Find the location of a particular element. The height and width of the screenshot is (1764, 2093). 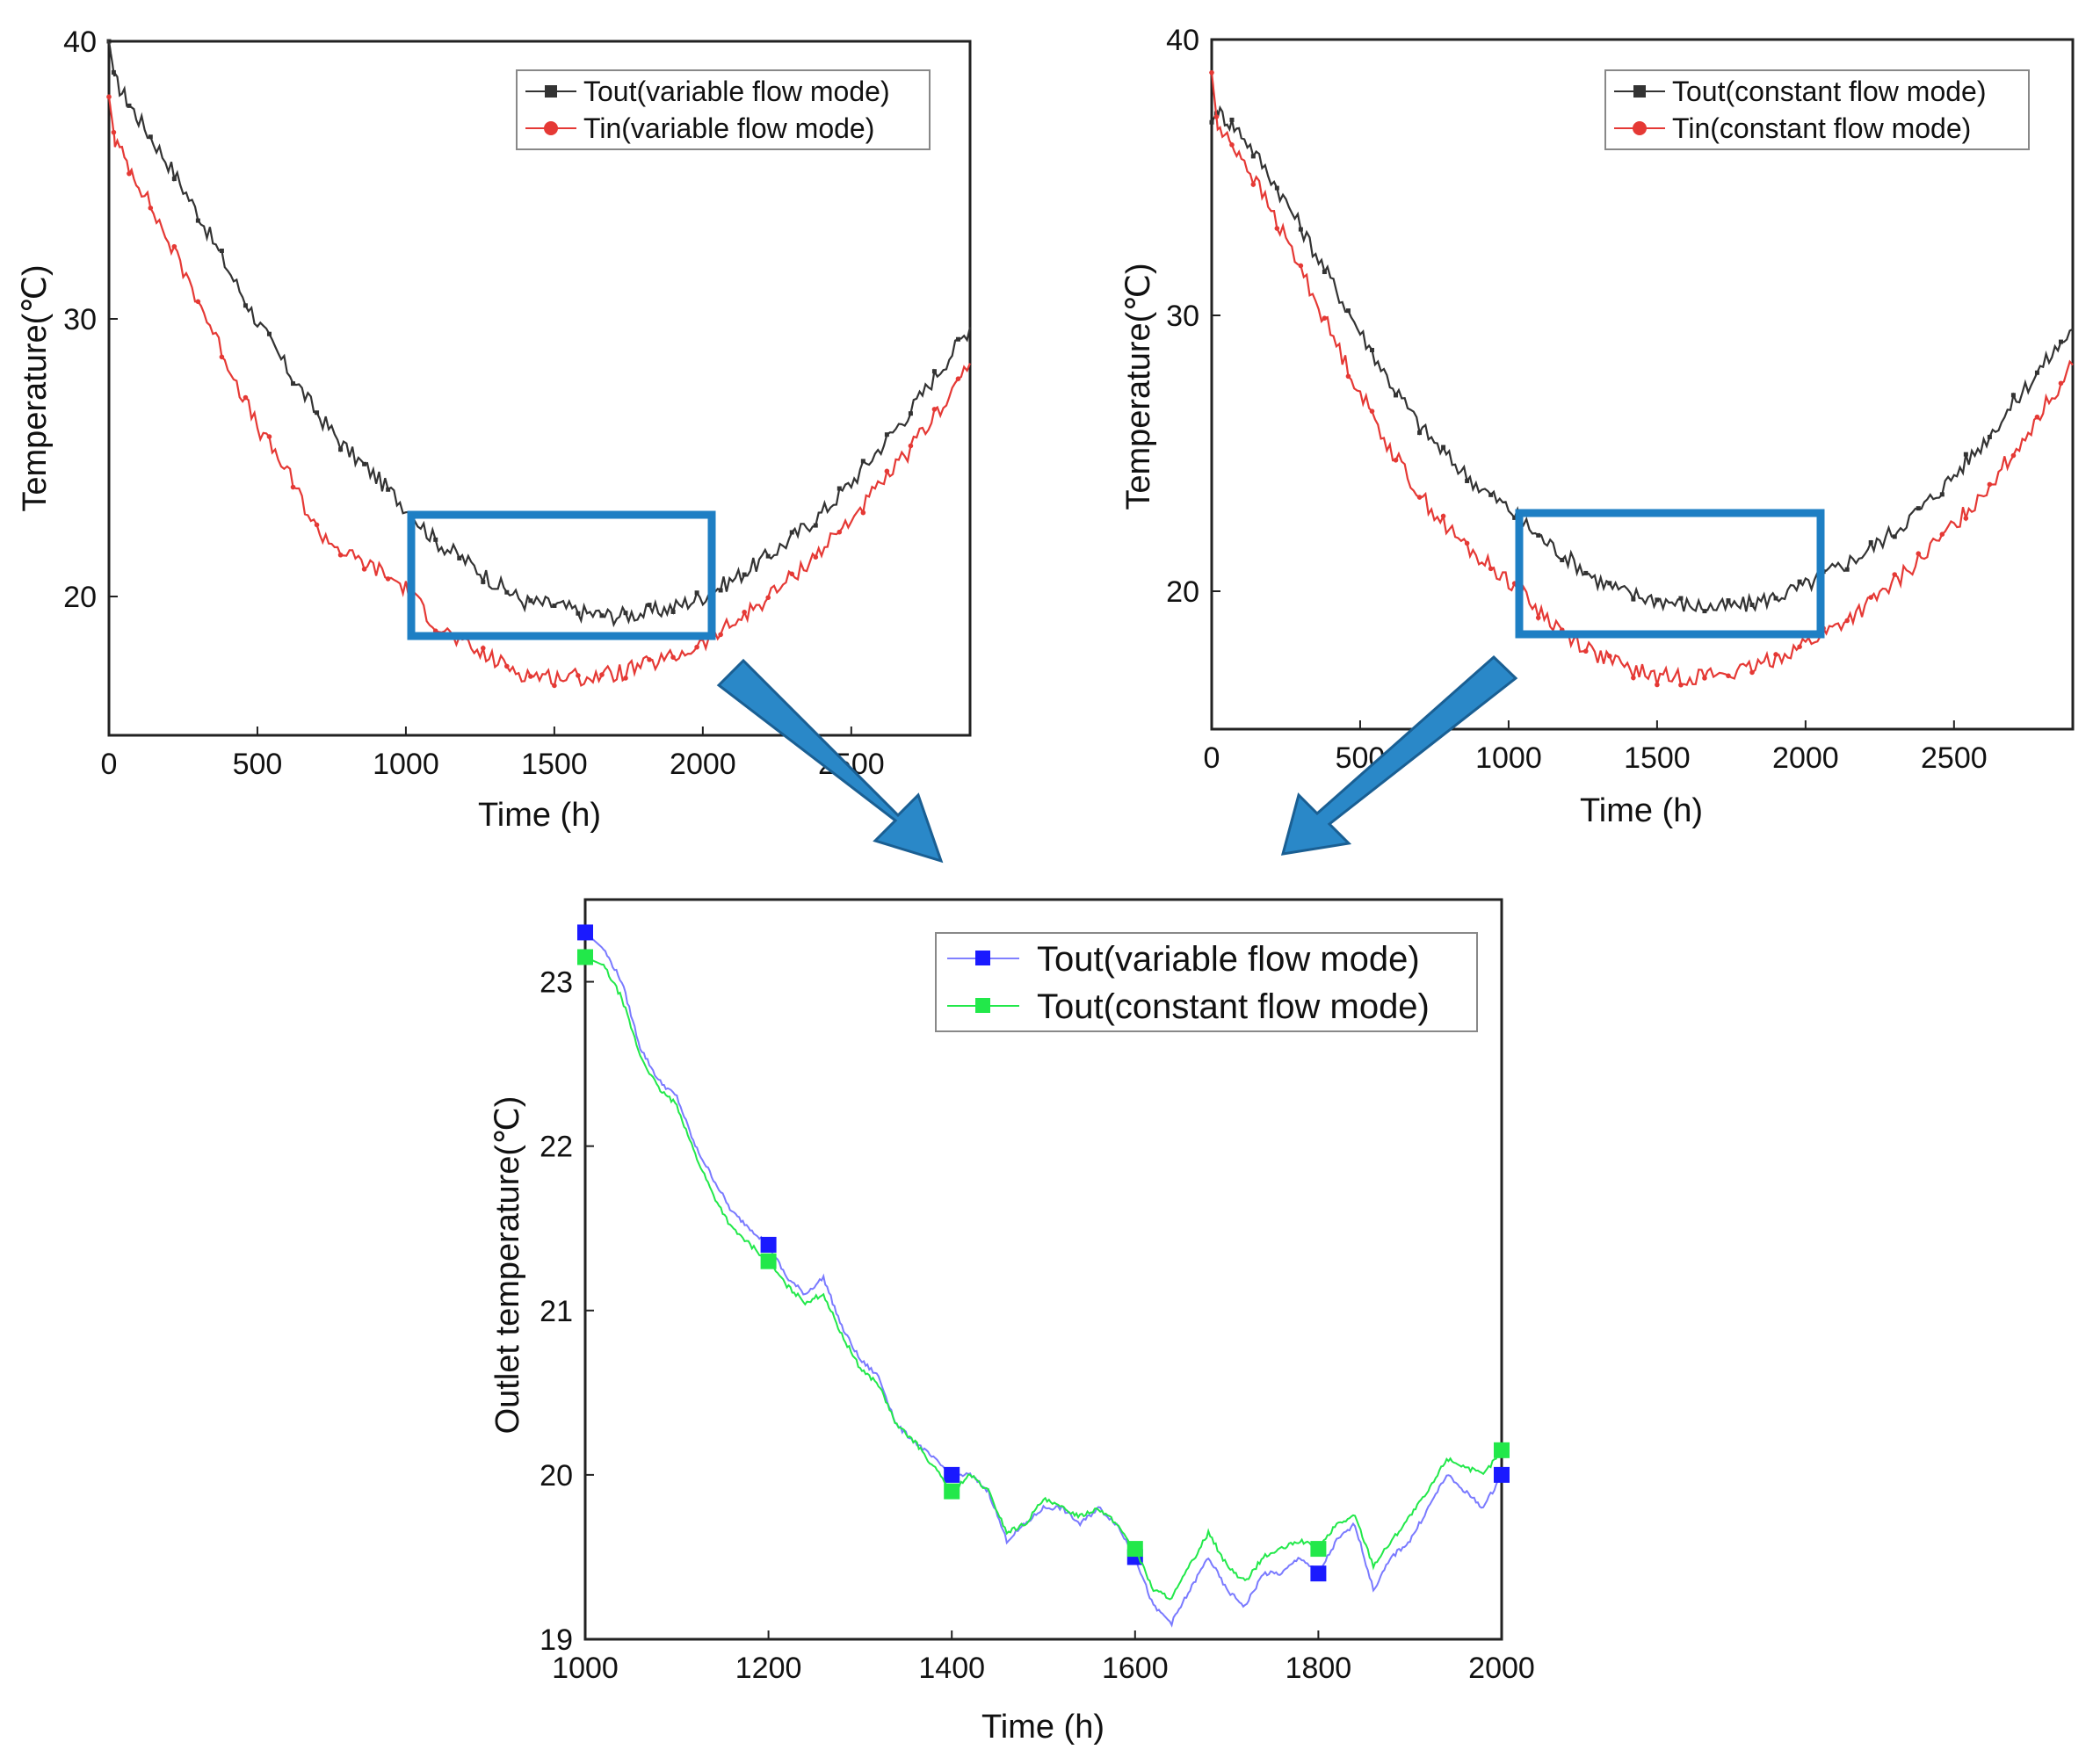

x-tick-label: 1400 is located at coordinates (952, 1669).